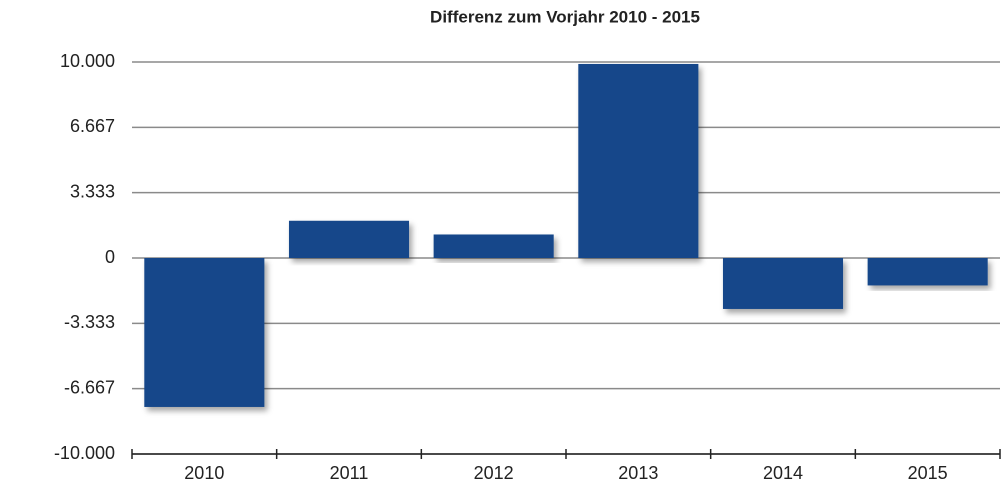  What do you see at coordinates (89, 387) in the screenshot?
I see `y-tick-label: -6.667` at bounding box center [89, 387].